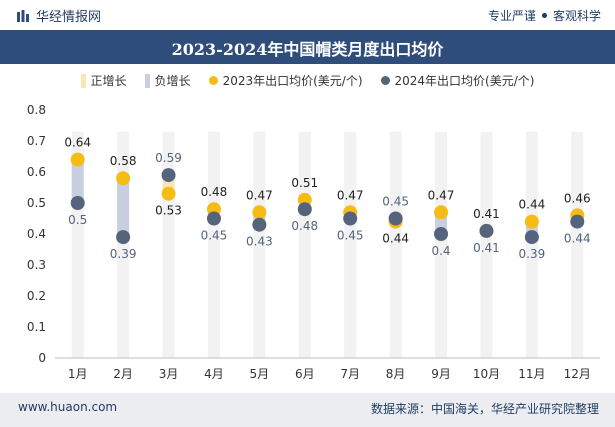  What do you see at coordinates (108, 81) in the screenshot?
I see `legend-label-positive: 正增长` at bounding box center [108, 81].